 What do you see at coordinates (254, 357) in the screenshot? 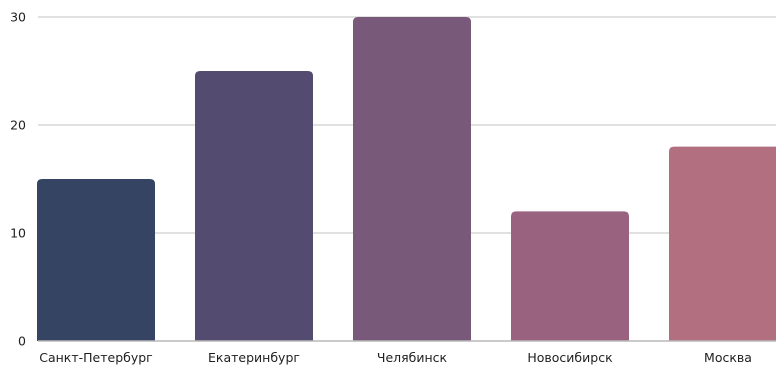
I see `x-tick-label: Екатеринбург` at bounding box center [254, 357].